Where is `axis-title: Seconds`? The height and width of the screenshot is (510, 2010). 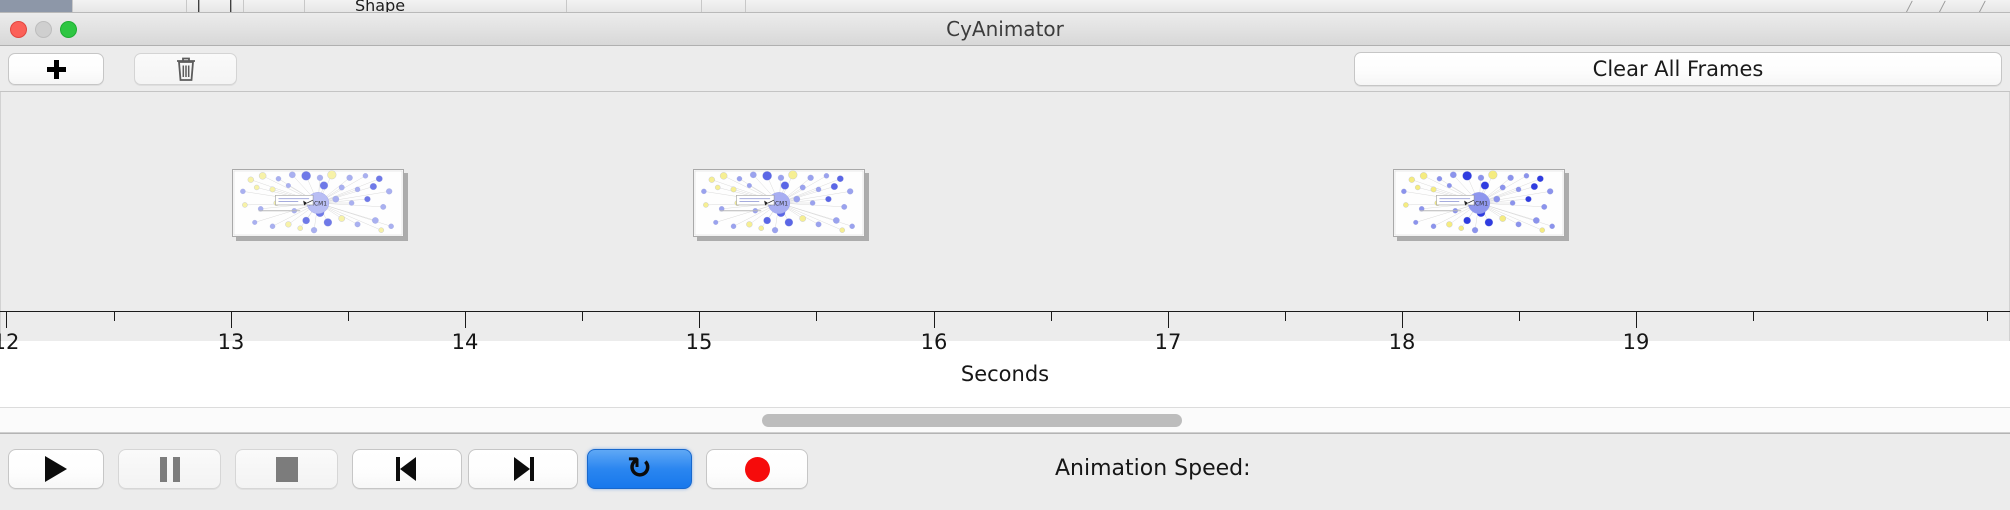 axis-title: Seconds is located at coordinates (1005, 374).